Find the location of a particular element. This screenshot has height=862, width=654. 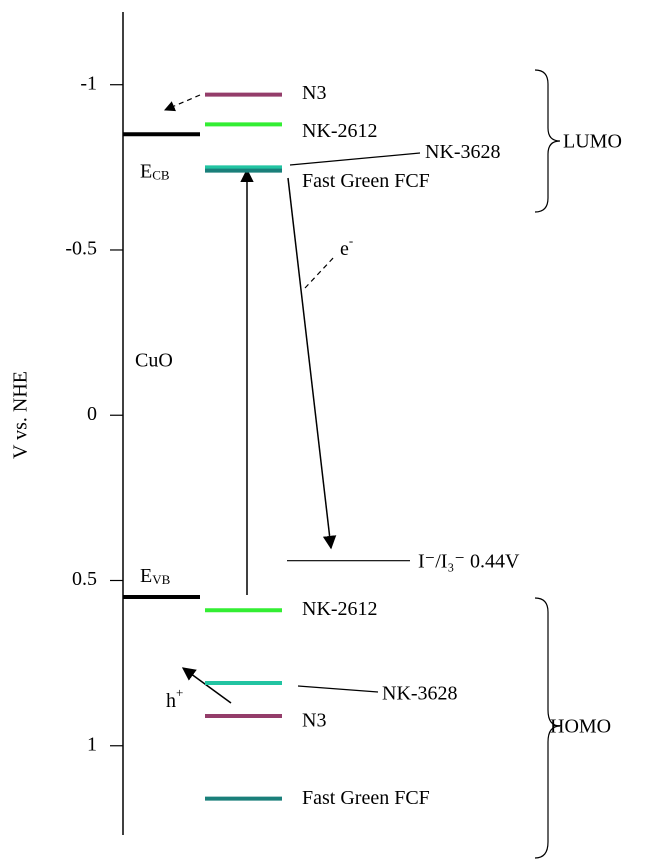

electron-label: e- is located at coordinates (346, 246).